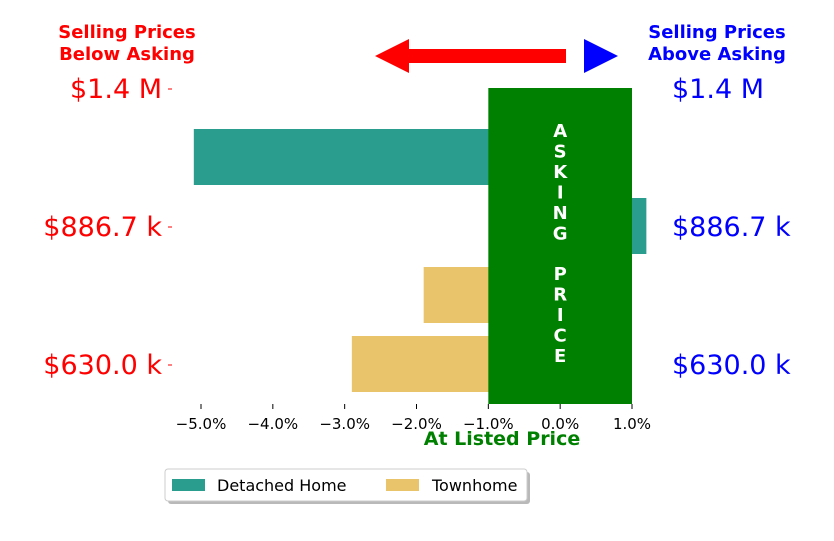 The image size is (834, 541). Describe the element at coordinates (560, 356) in the screenshot. I see `band-letter: E` at that location.